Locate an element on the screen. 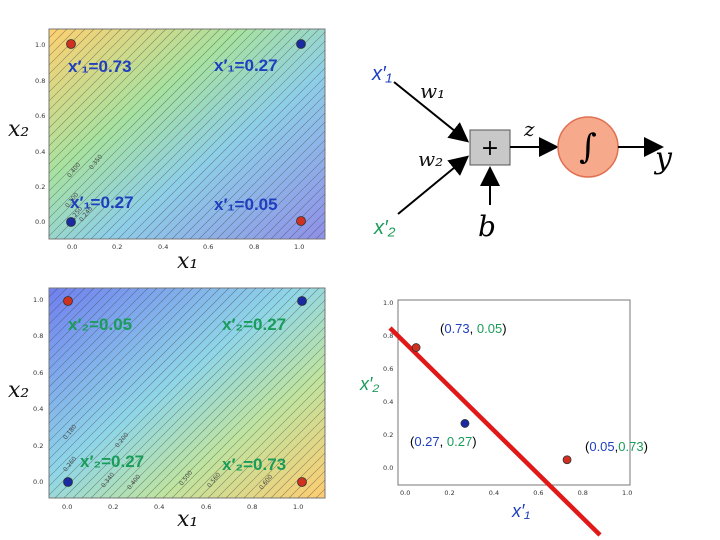  scatter-xlabel: x′₁ is located at coordinates (520, 511).